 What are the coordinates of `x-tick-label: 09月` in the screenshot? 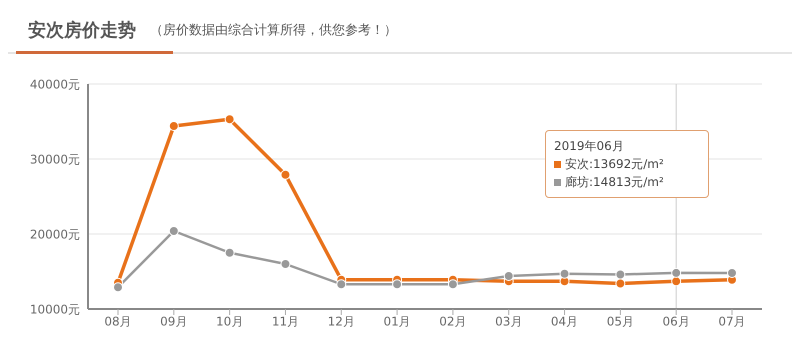 It's located at (174, 321).